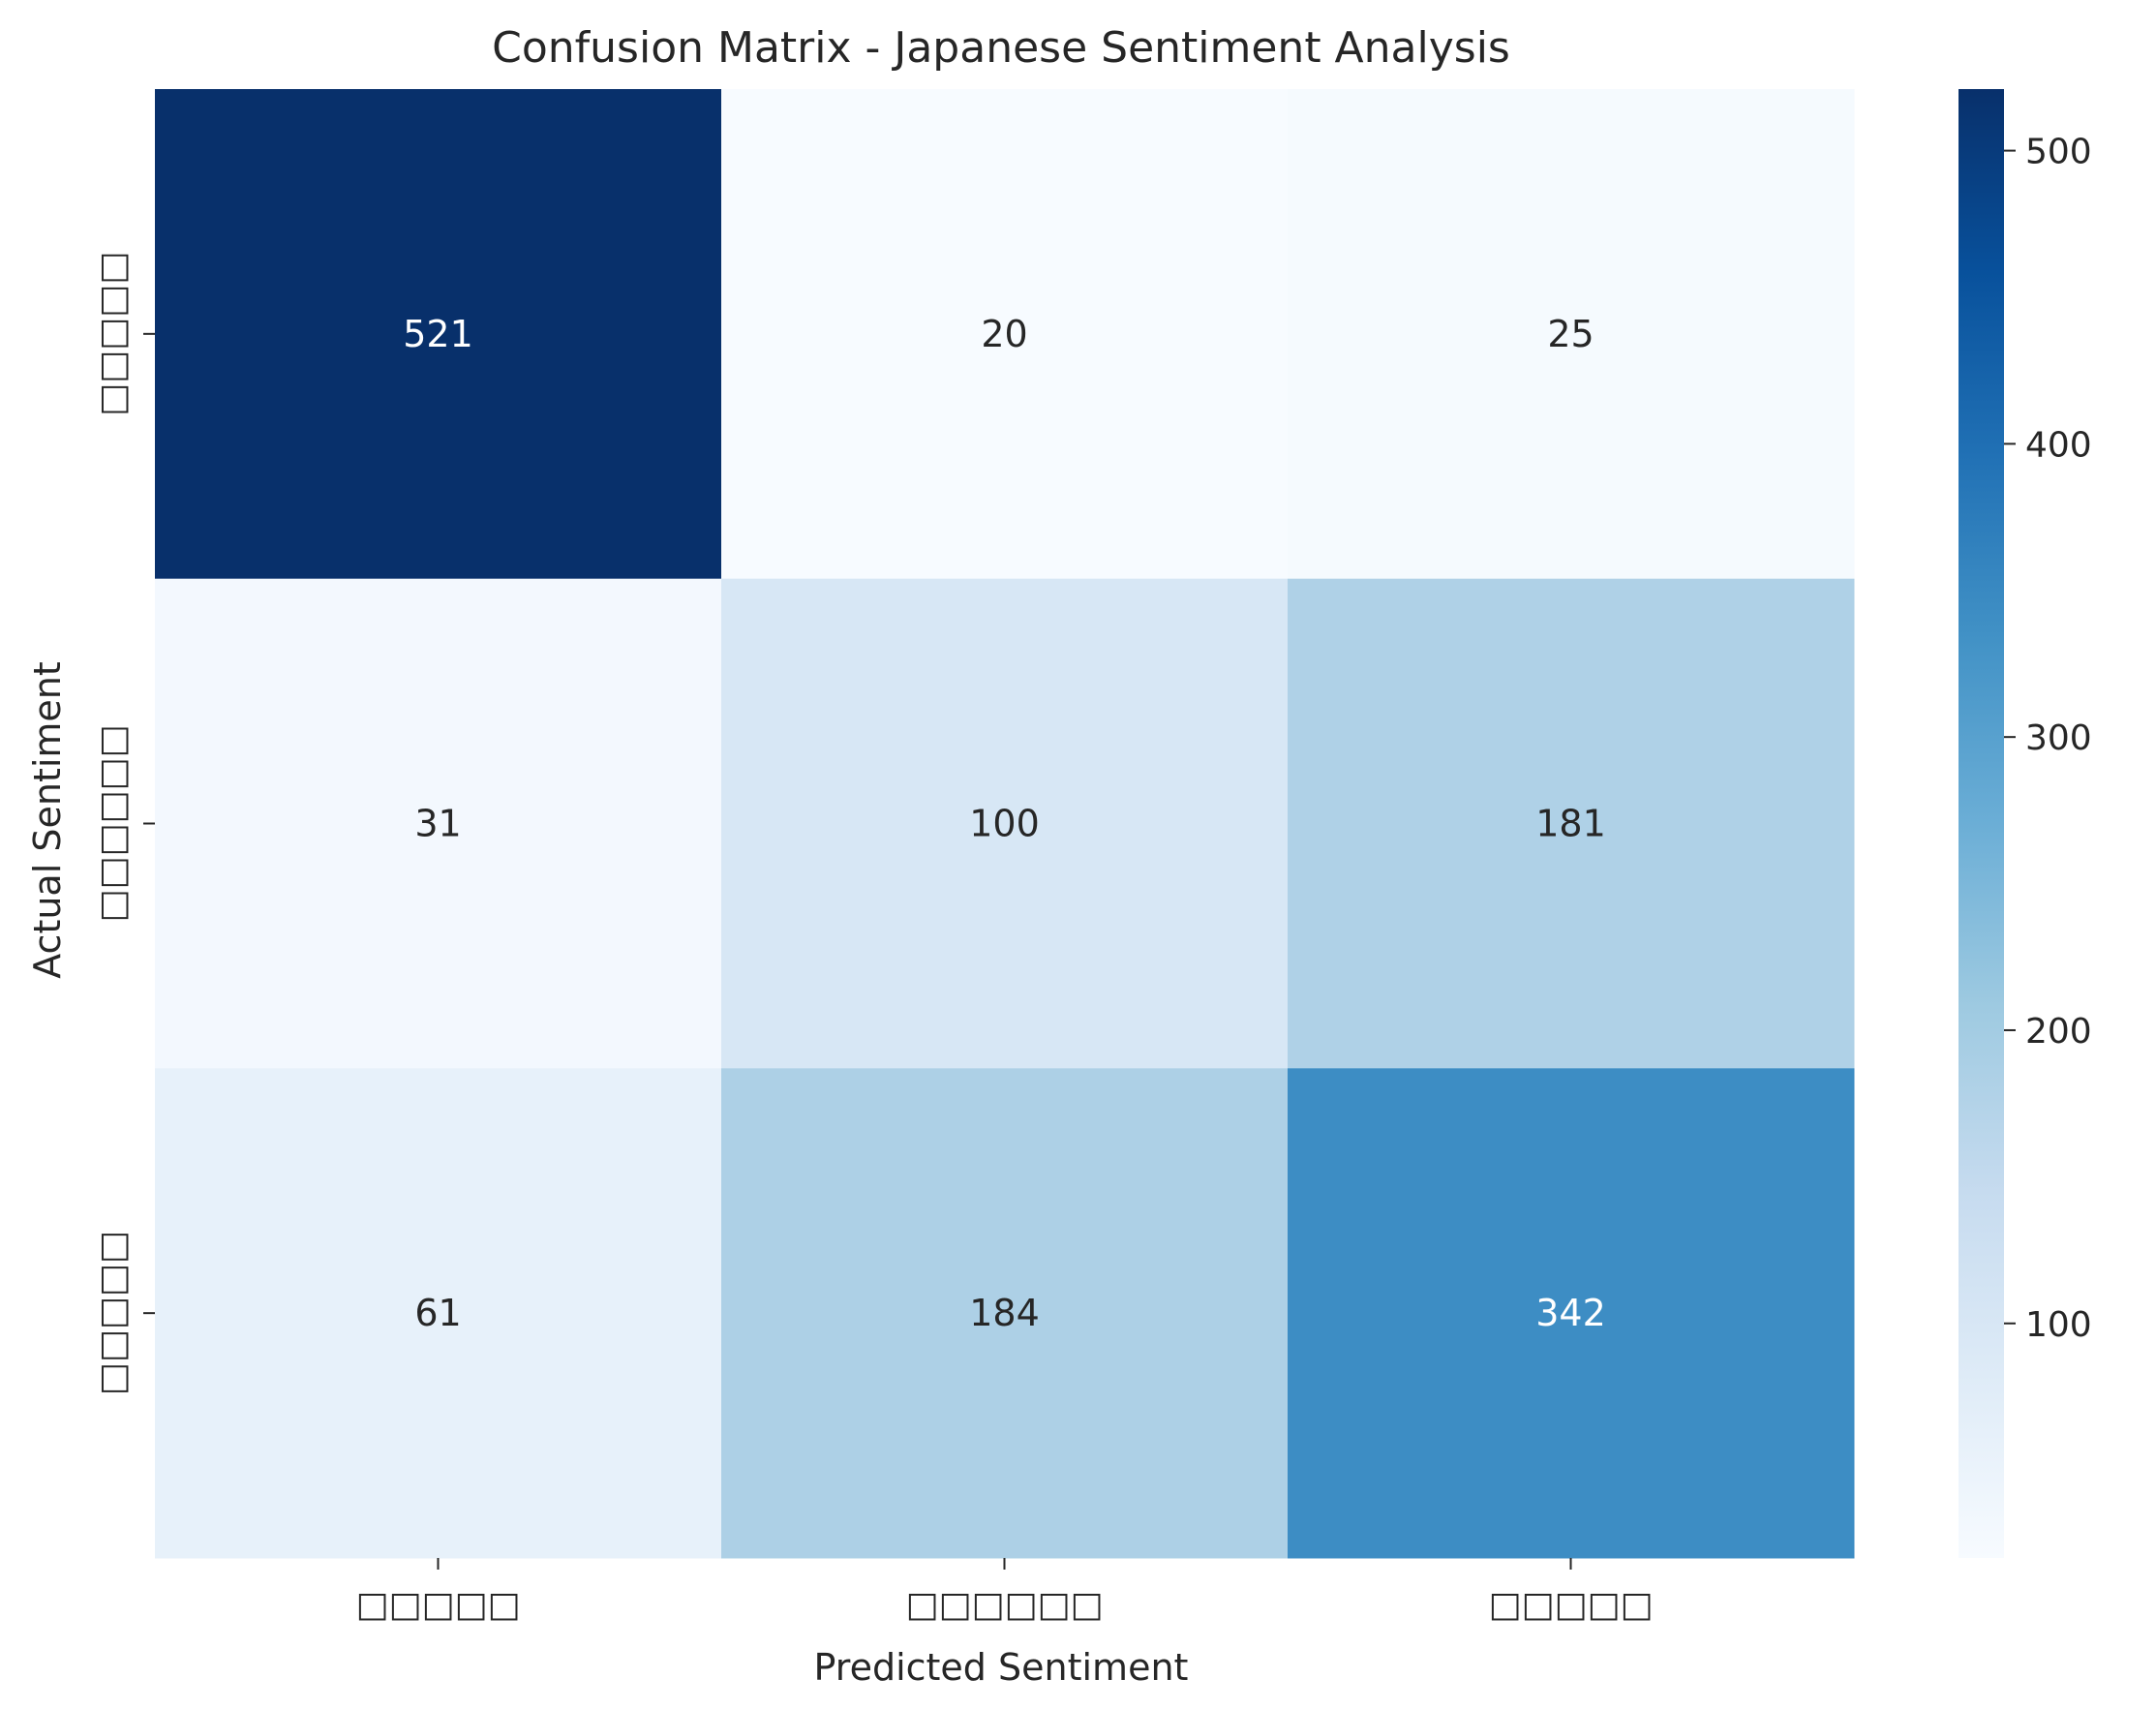  I want to click on x-axis: □□□□□ □□□□□□ □□□□□, so click(1005, 1592).